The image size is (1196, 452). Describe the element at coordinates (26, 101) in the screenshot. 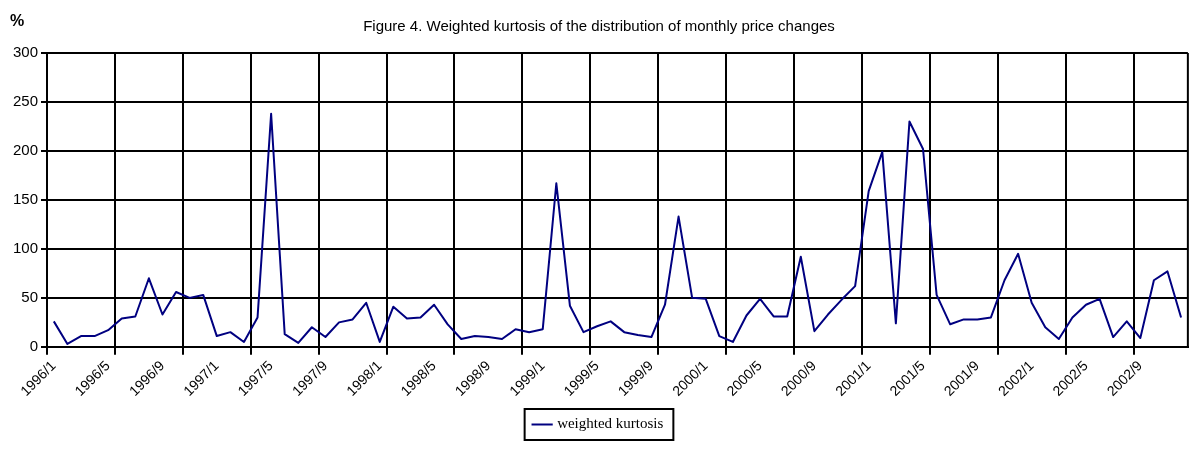

I see `y-tick-label: 250` at that location.